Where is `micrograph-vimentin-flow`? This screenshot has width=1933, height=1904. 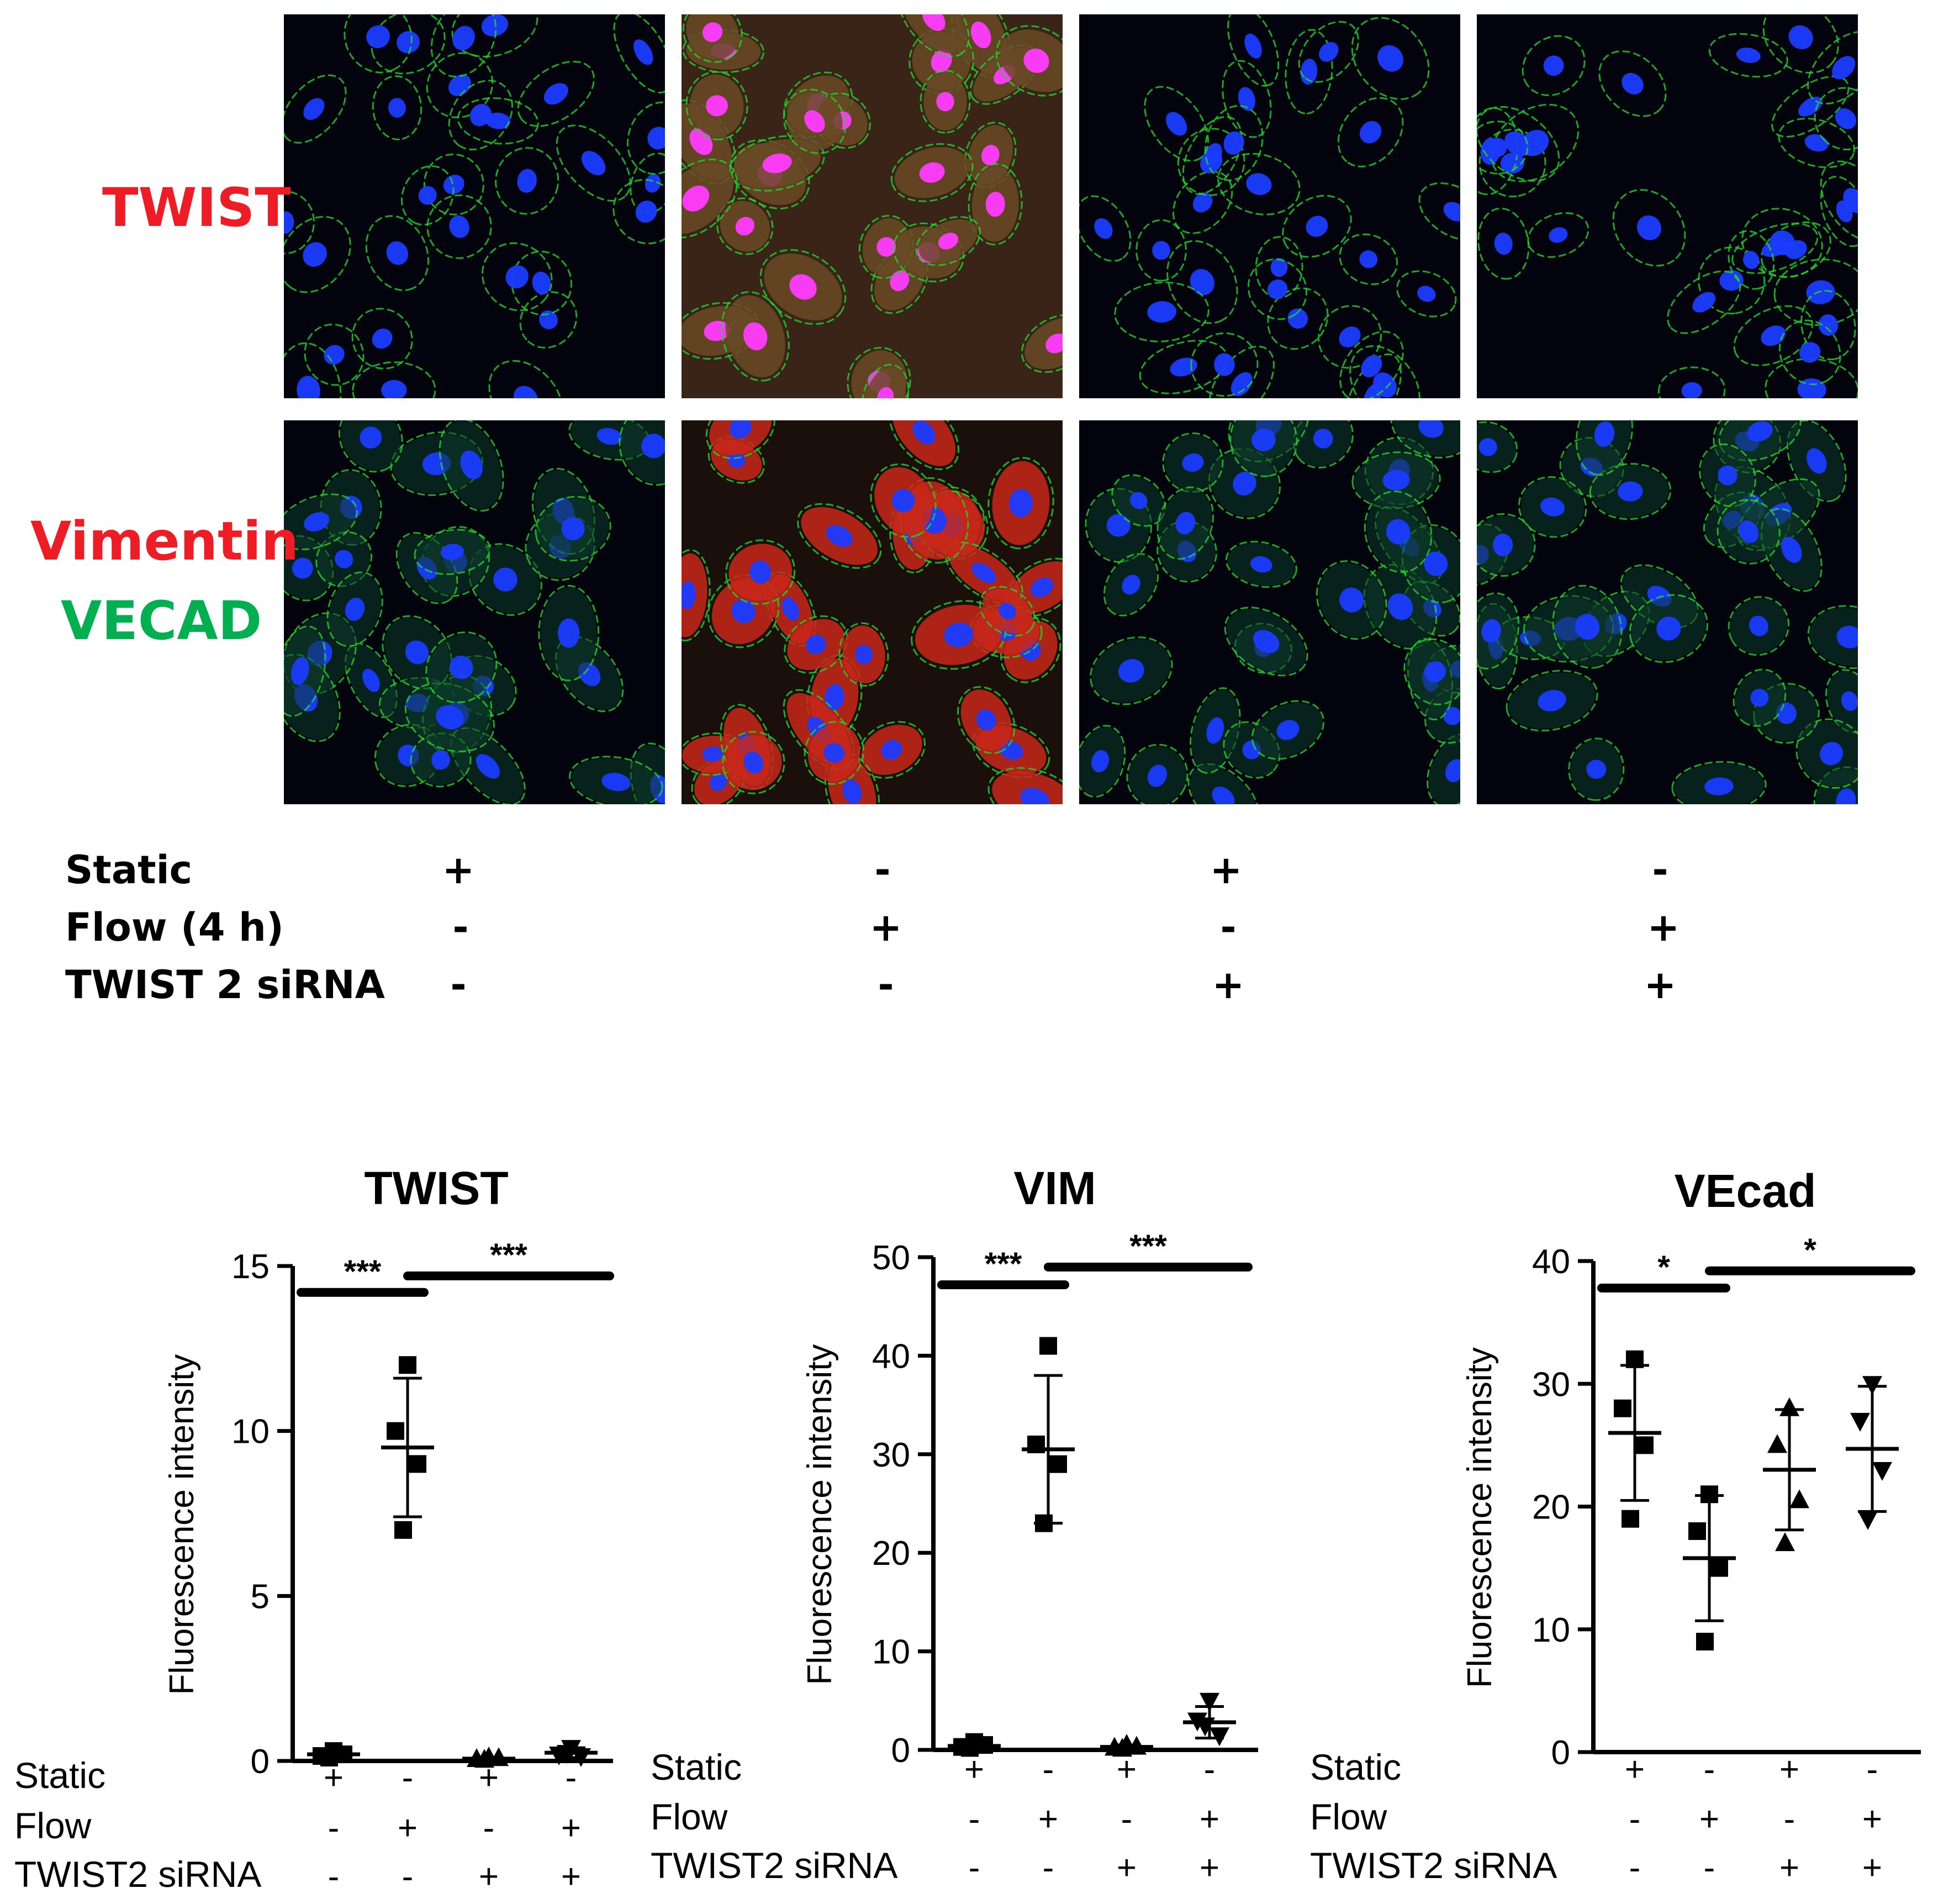
micrograph-vimentin-flow is located at coordinates (872, 612).